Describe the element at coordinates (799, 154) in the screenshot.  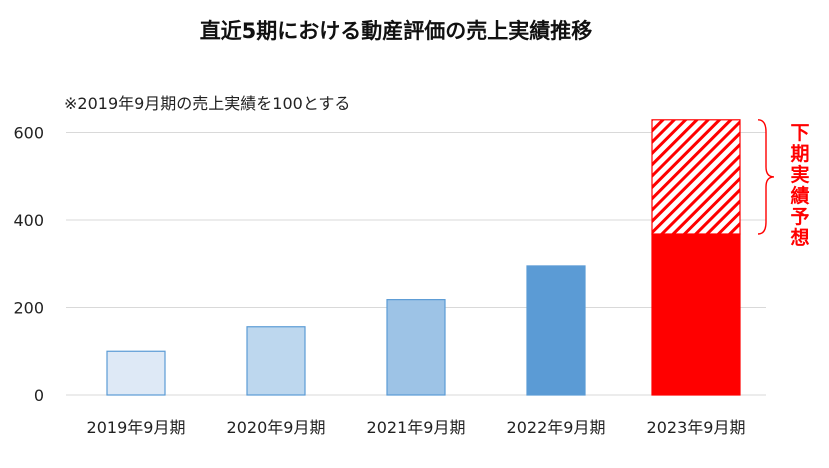
I see `annotation-char: 期` at that location.